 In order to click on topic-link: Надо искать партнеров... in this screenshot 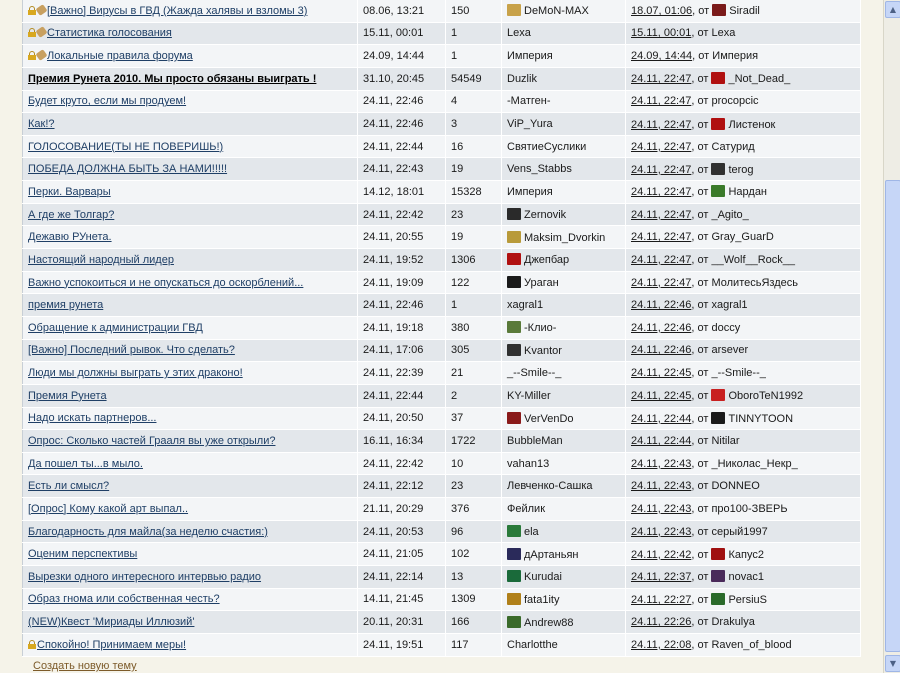, I will do `click(92, 418)`.